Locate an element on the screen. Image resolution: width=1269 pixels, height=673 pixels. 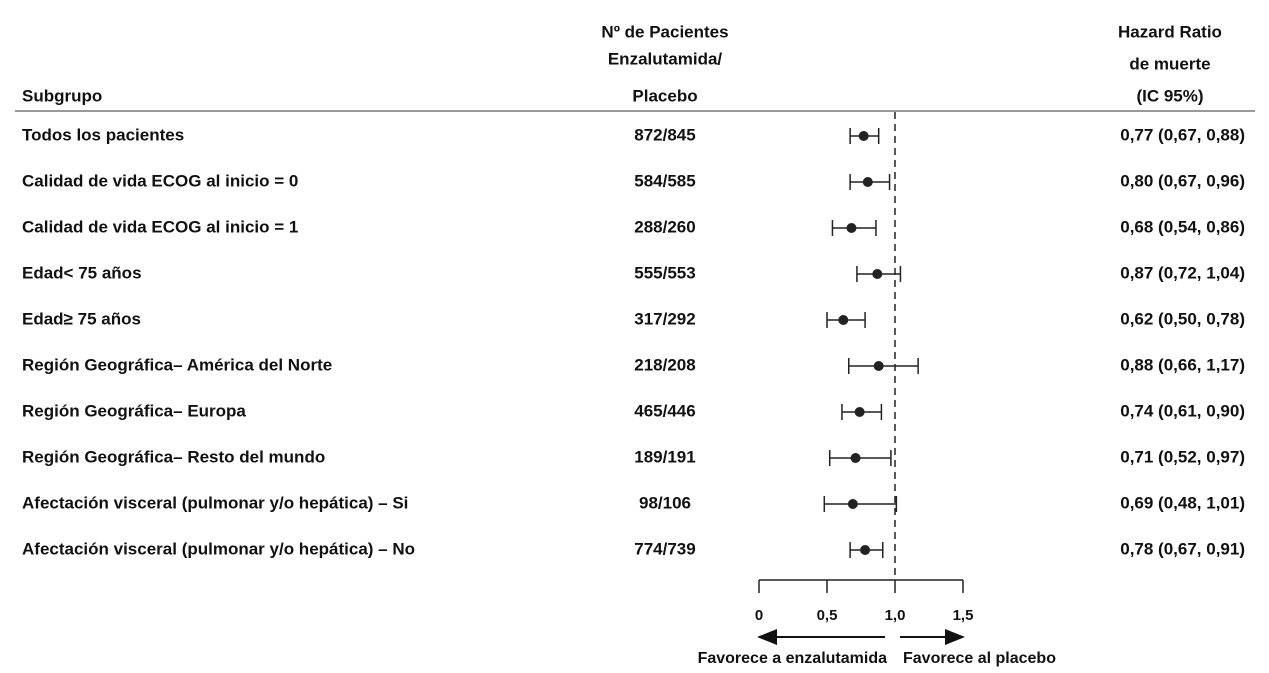
subgroup-label: Edad≥ 75 años is located at coordinates (81, 318).